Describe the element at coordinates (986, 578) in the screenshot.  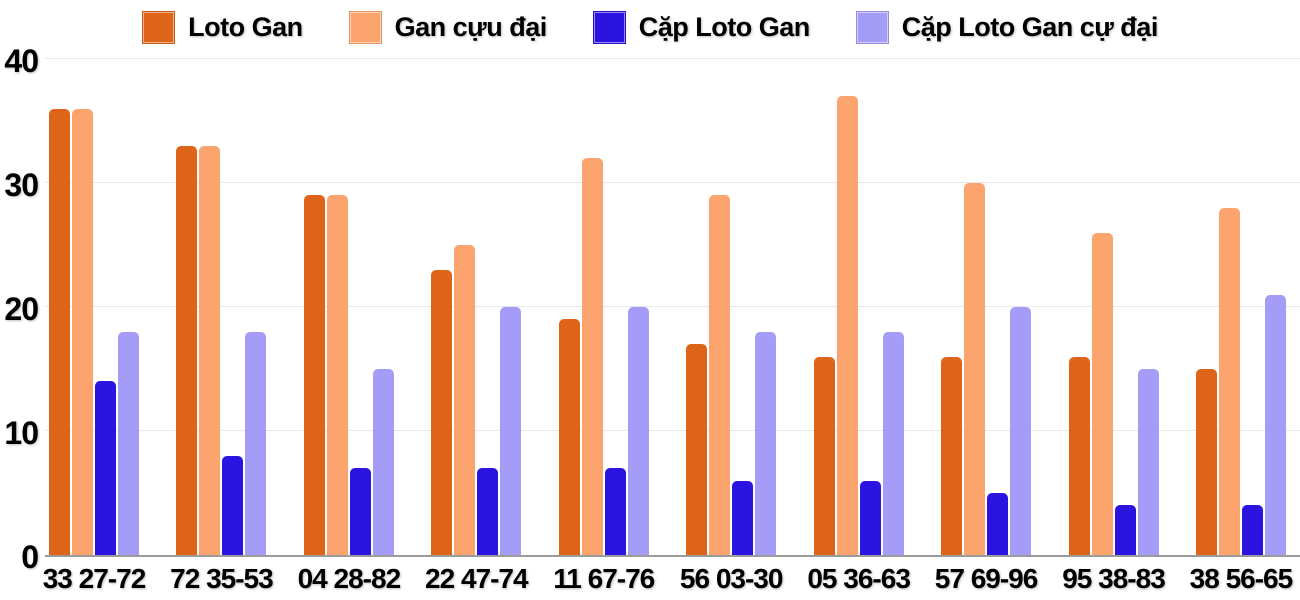
I see `x-tick-label: 57 69-96` at that location.